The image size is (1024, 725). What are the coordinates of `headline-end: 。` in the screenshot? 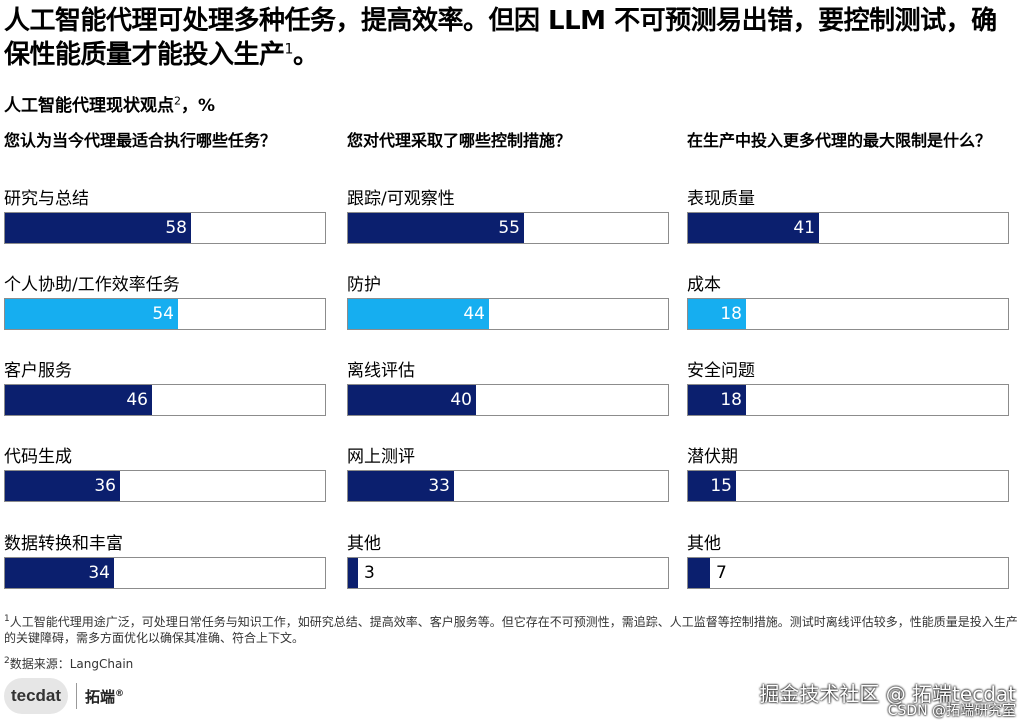 It's located at (305, 55).